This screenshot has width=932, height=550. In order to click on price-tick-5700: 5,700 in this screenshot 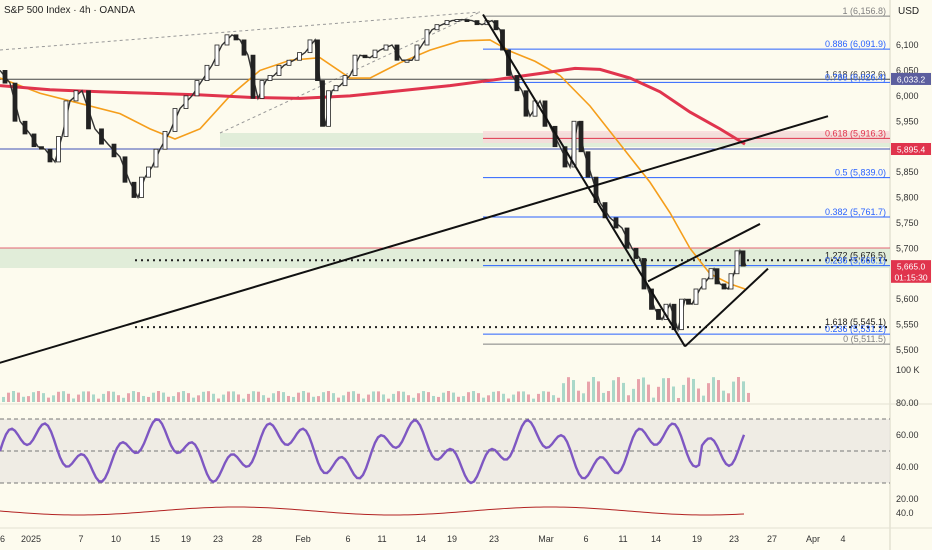, I will do `click(907, 248)`.